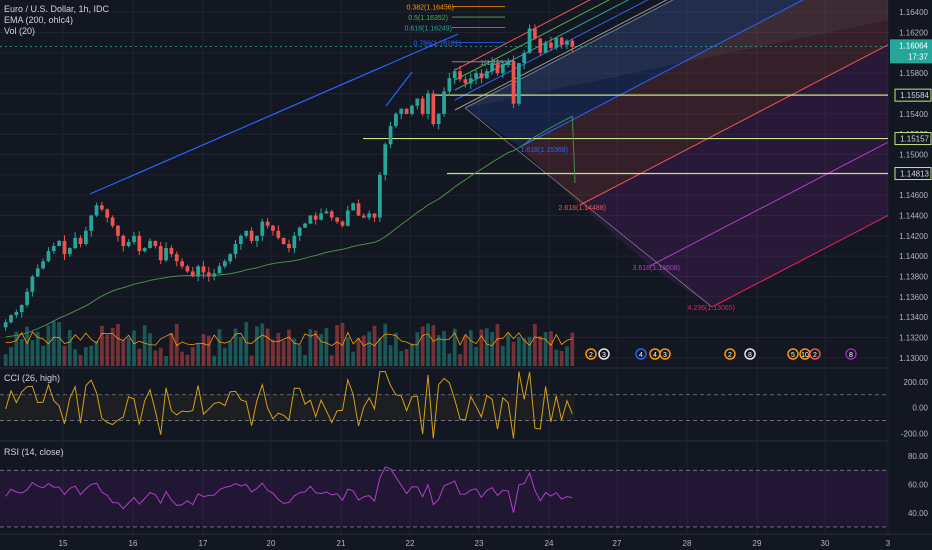 This screenshot has height=550, width=932. Describe the element at coordinates (913, 73) in the screenshot. I see `price-tick-label: 1.15800` at that location.